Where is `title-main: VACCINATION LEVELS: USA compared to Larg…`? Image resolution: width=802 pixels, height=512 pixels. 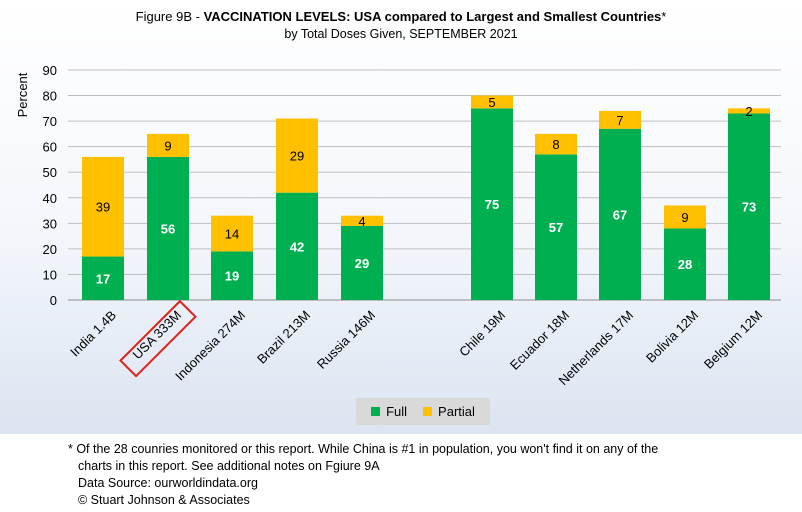
title-main: VACCINATION LEVELS: USA compared to Larg… is located at coordinates (432, 16).